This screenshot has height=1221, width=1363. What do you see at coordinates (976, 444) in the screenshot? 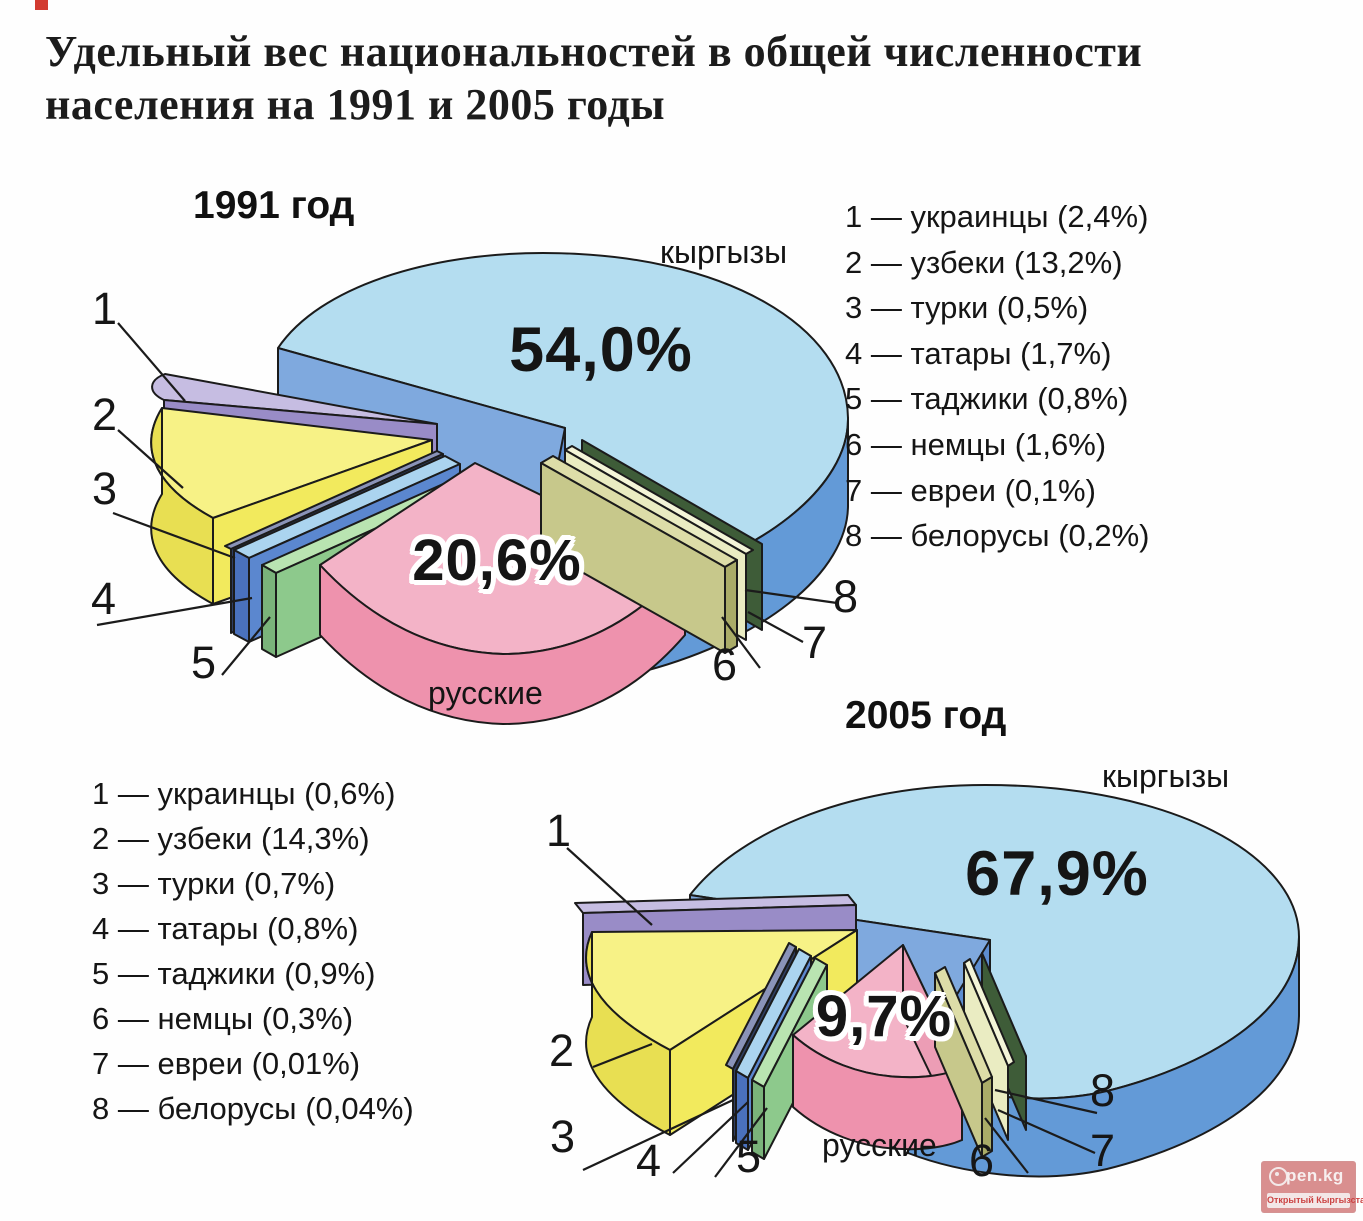
I see `legend-1991-item-6: 6 — немцы (1,6%)` at bounding box center [976, 444].